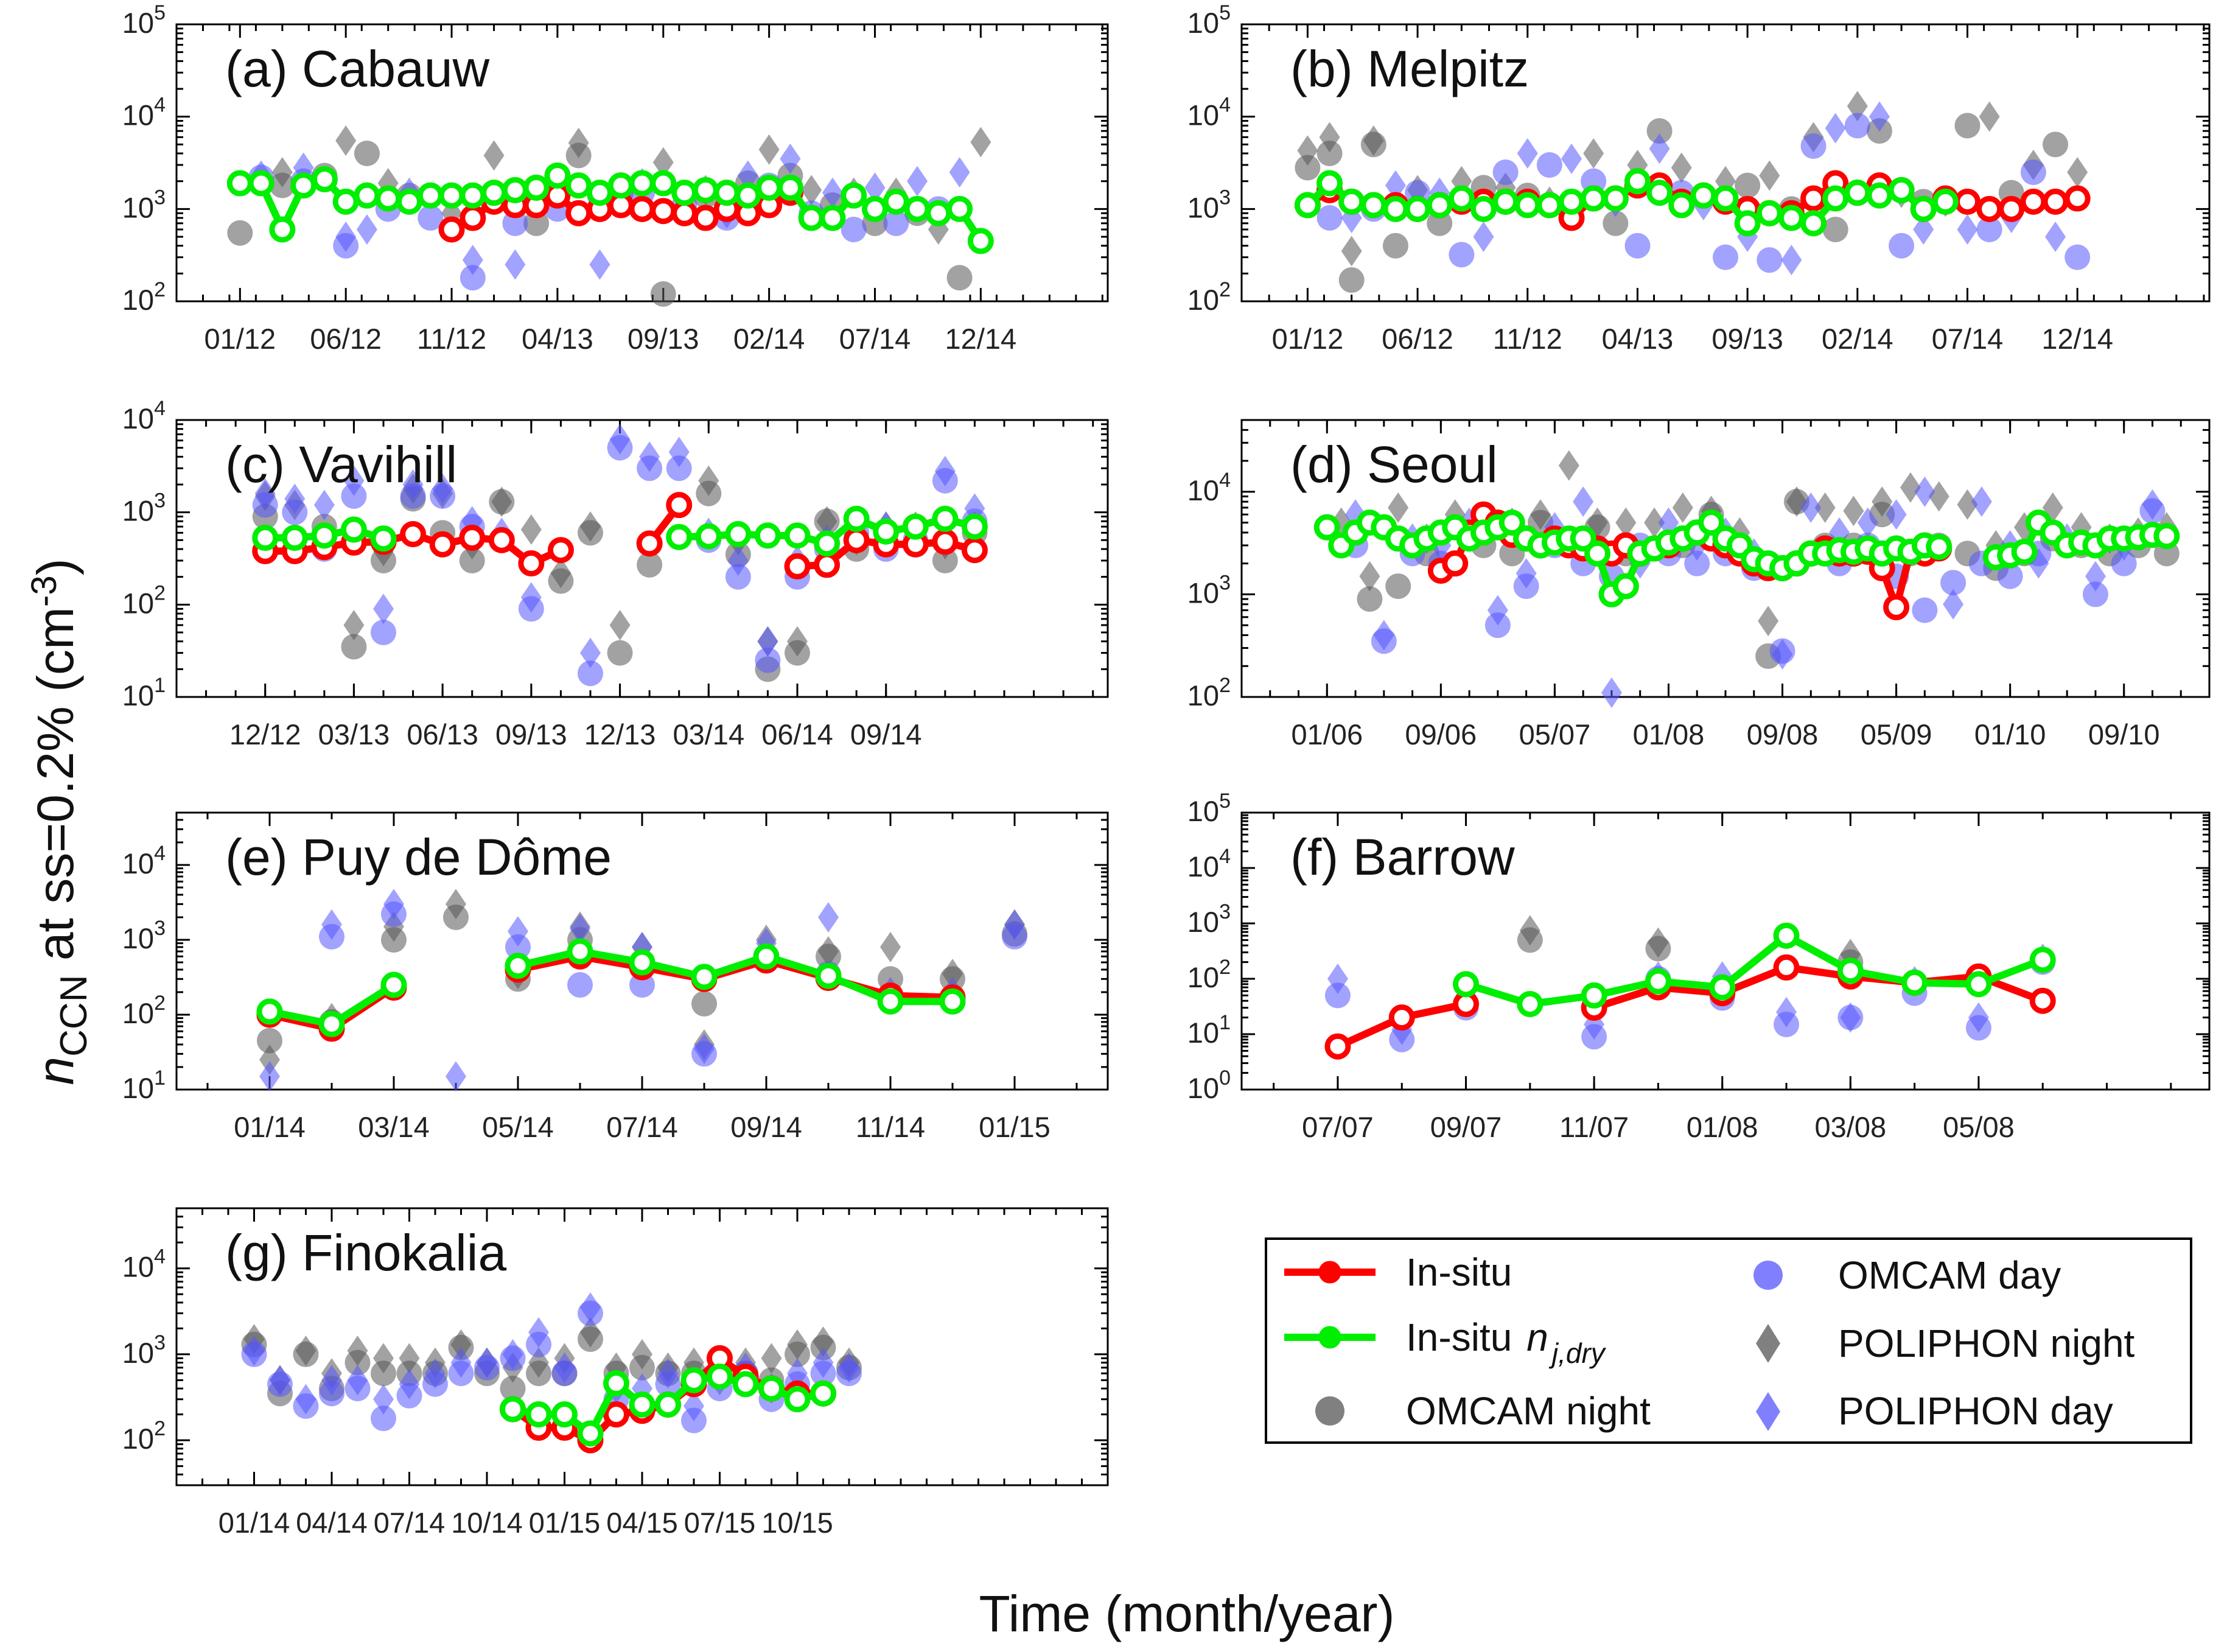 This screenshot has width=2227, height=1652. Describe the element at coordinates (1594, 1127) in the screenshot. I see `x-tick-label: 11/07` at that location.